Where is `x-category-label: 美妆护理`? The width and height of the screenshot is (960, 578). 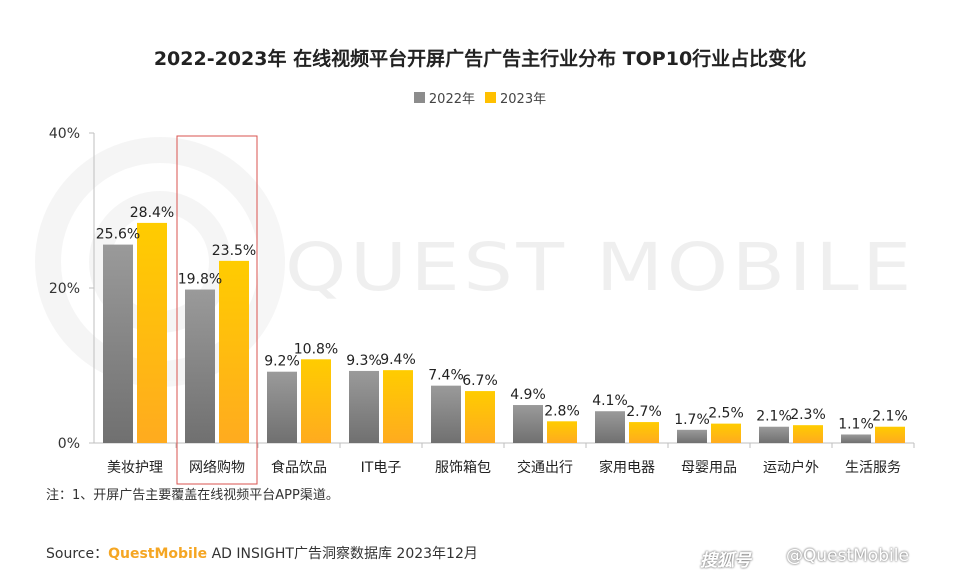
x-category-label: 美妆护理 is located at coordinates (135, 468).